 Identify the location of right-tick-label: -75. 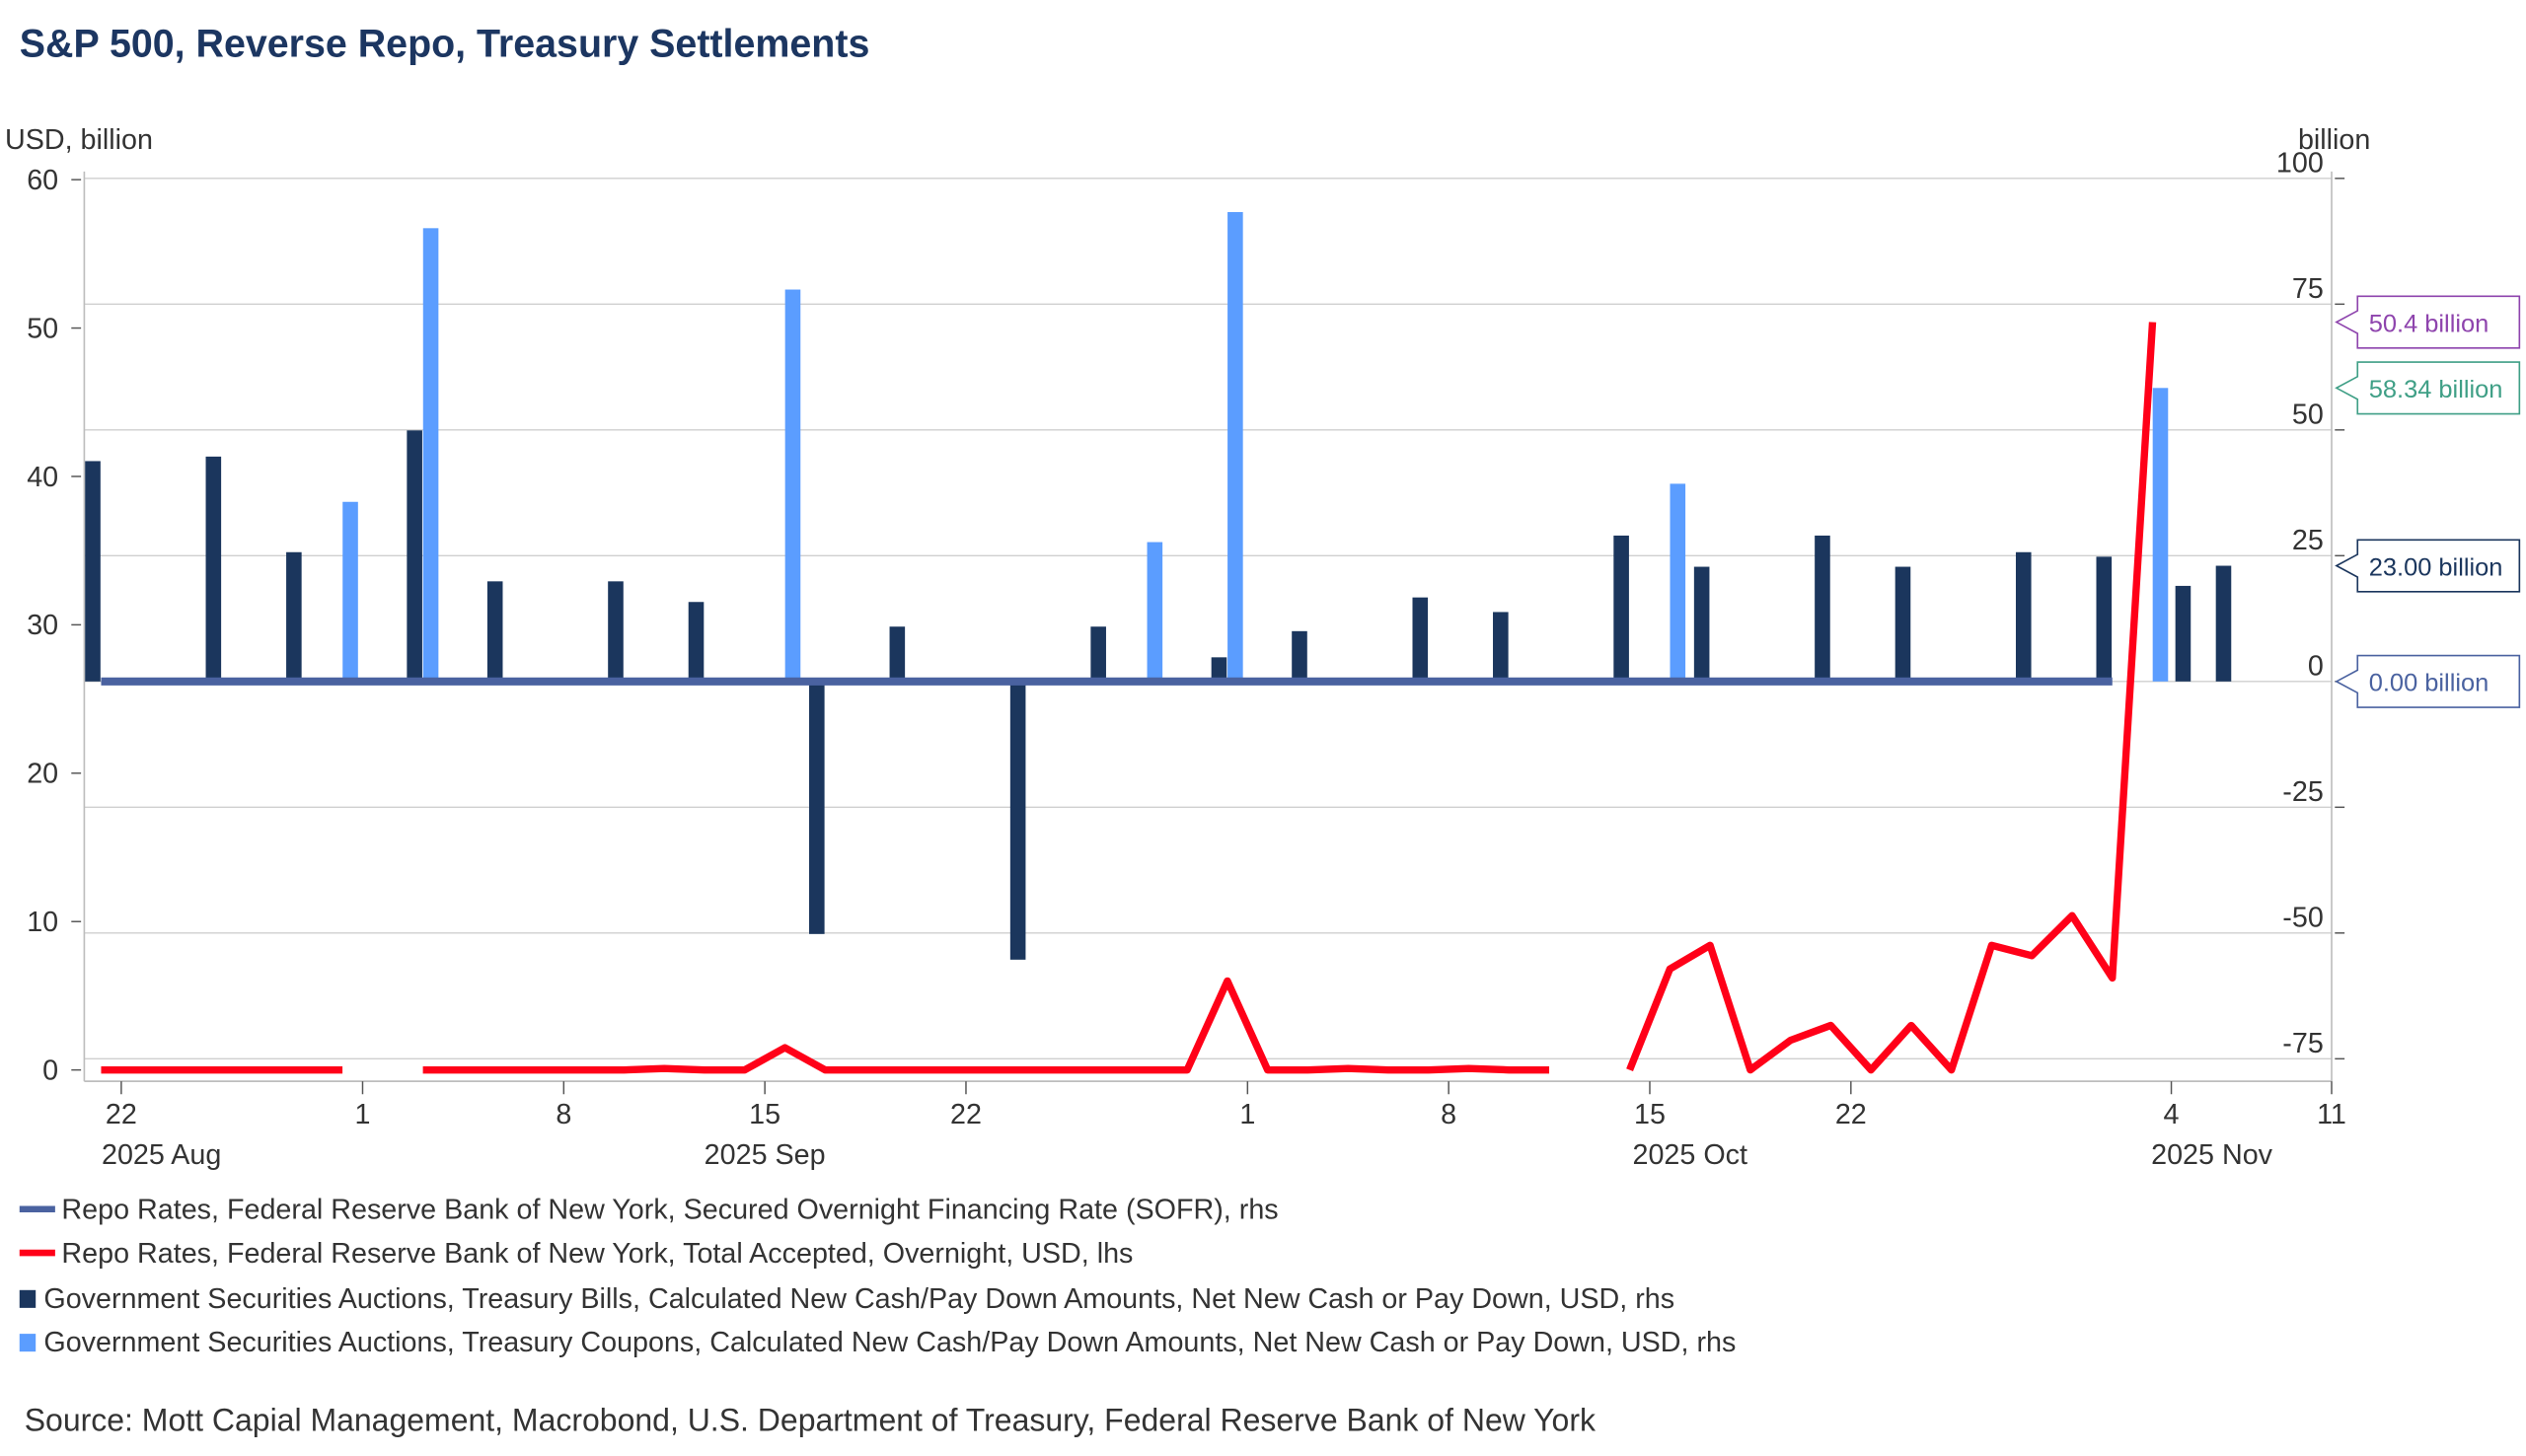
(2303, 1043).